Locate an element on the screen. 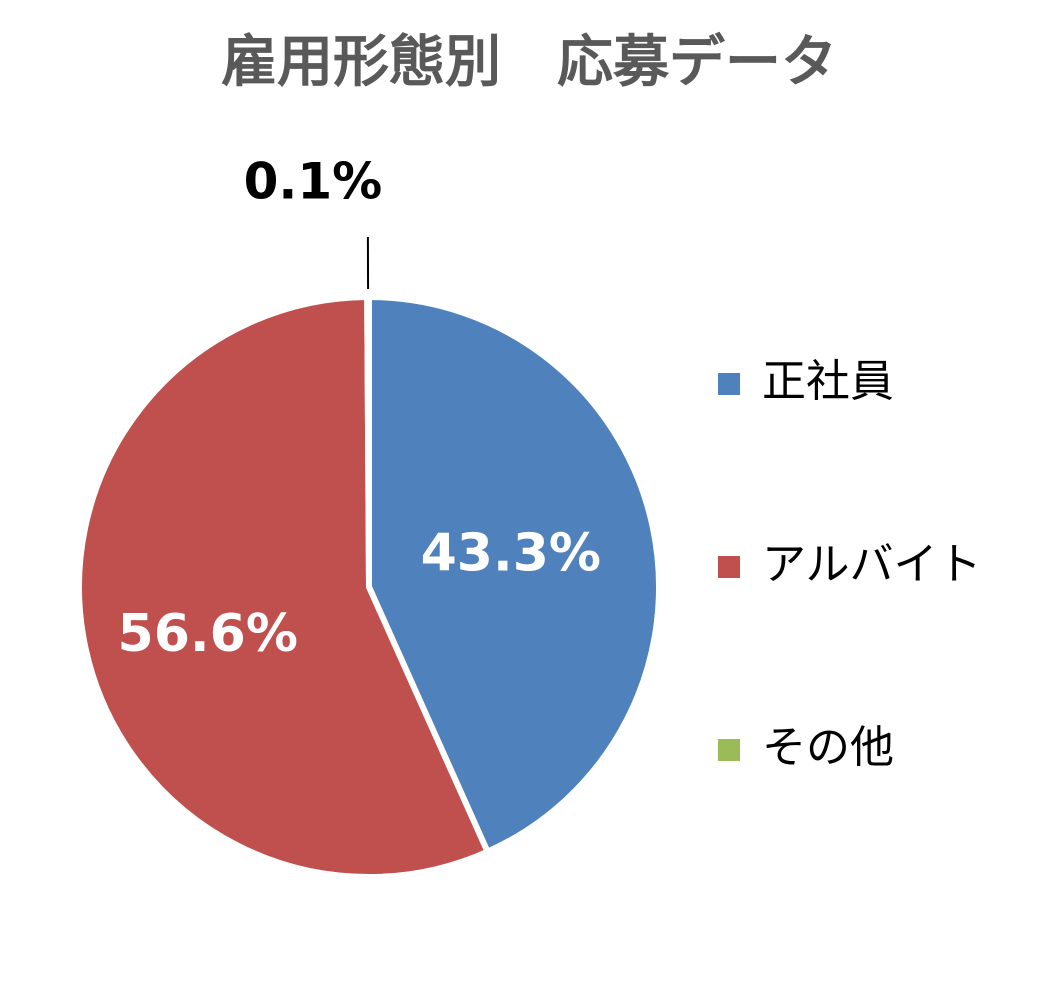 This screenshot has width=1058, height=994. data-label: 0.1% is located at coordinates (313, 182).